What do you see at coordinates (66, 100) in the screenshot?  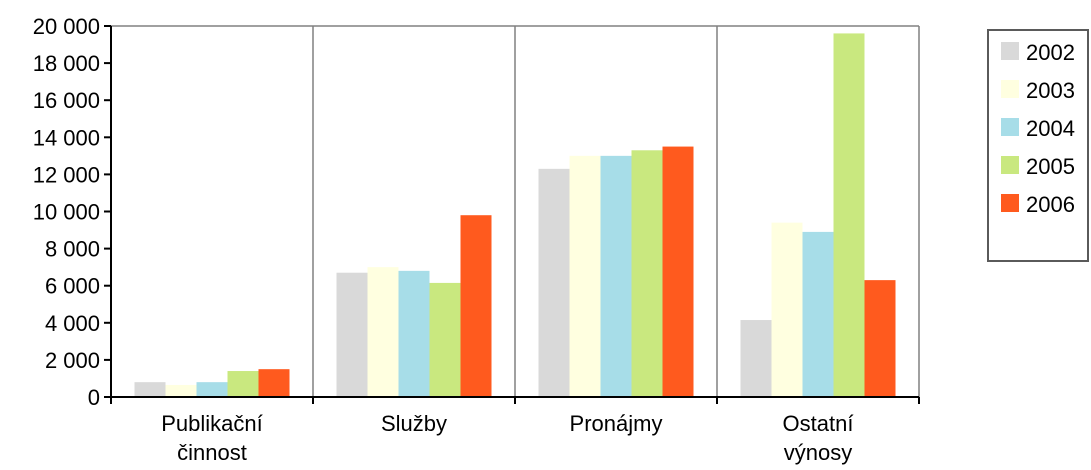 I see `y-tick-label: 16 000` at bounding box center [66, 100].